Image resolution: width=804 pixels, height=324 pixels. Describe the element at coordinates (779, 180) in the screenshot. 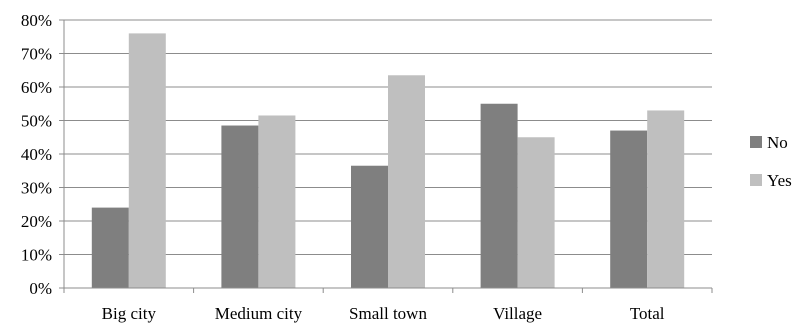

I see `legend-label-yes: Yes` at that location.